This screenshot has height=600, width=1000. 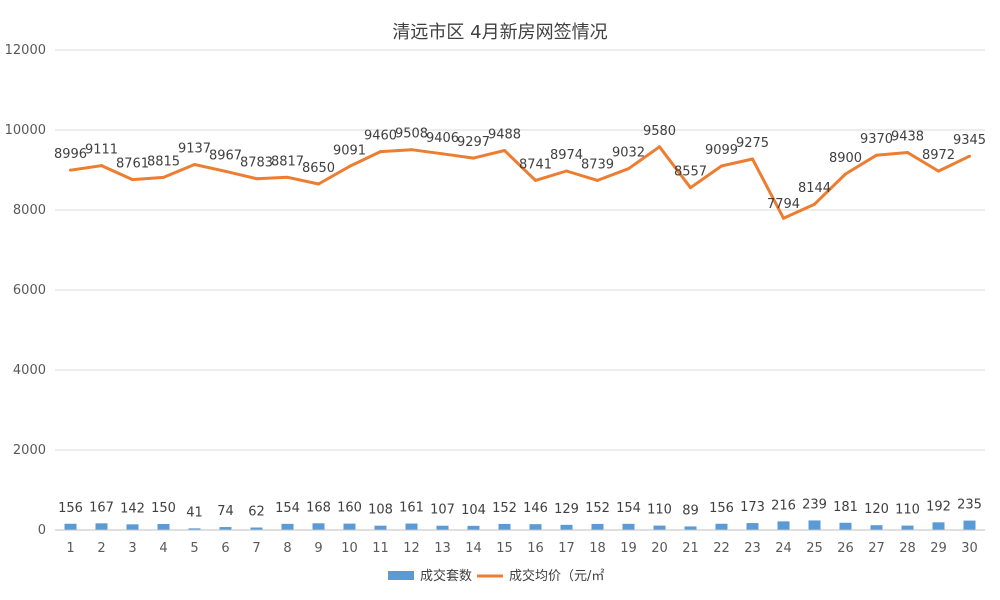 What do you see at coordinates (969, 505) in the screenshot?
I see `bar-data-label: 235` at bounding box center [969, 505].